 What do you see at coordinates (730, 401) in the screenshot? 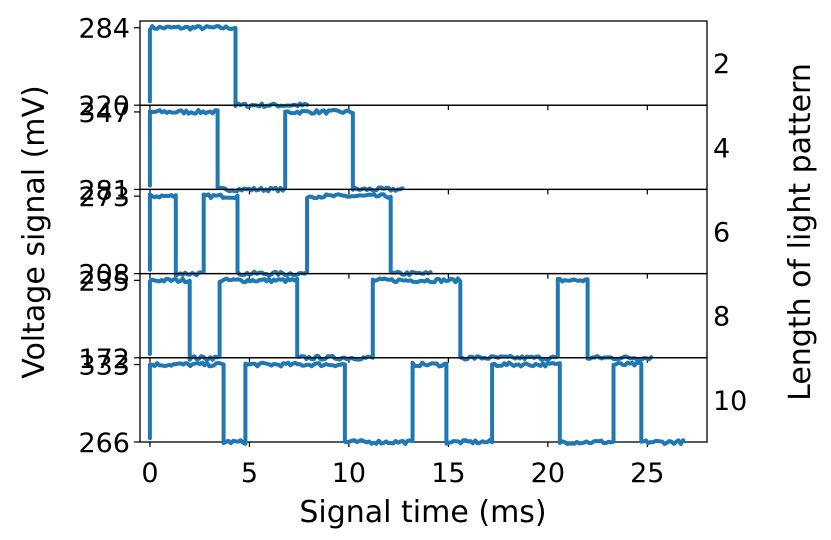
I see `pattern-length-label: 10` at bounding box center [730, 401].